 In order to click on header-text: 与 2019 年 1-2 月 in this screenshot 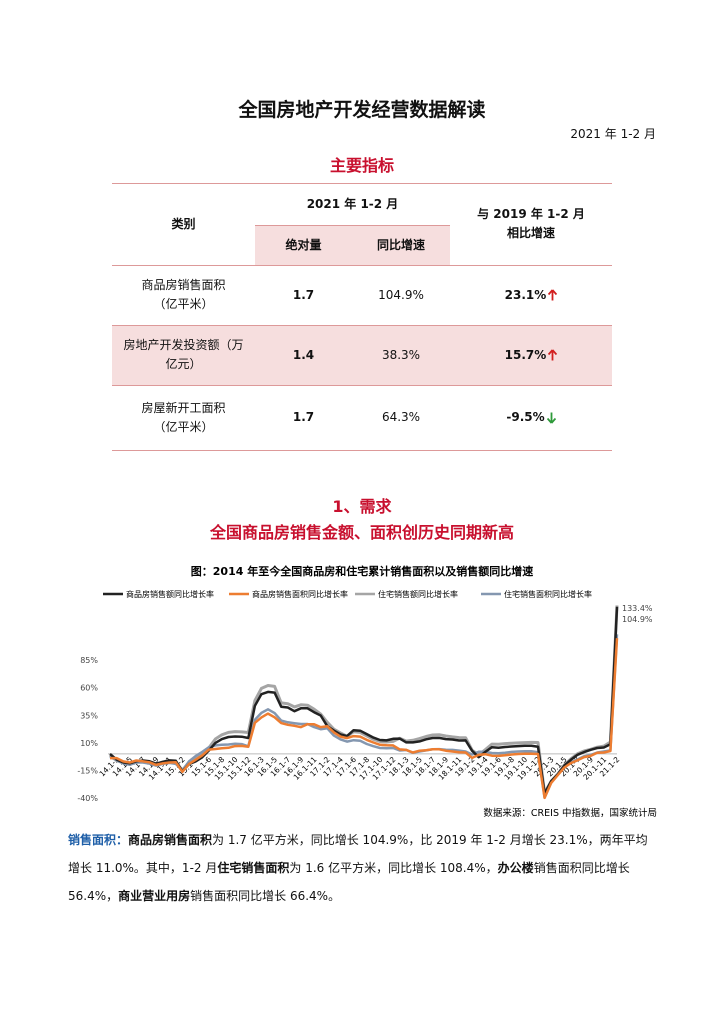, I will do `click(531, 214)`.